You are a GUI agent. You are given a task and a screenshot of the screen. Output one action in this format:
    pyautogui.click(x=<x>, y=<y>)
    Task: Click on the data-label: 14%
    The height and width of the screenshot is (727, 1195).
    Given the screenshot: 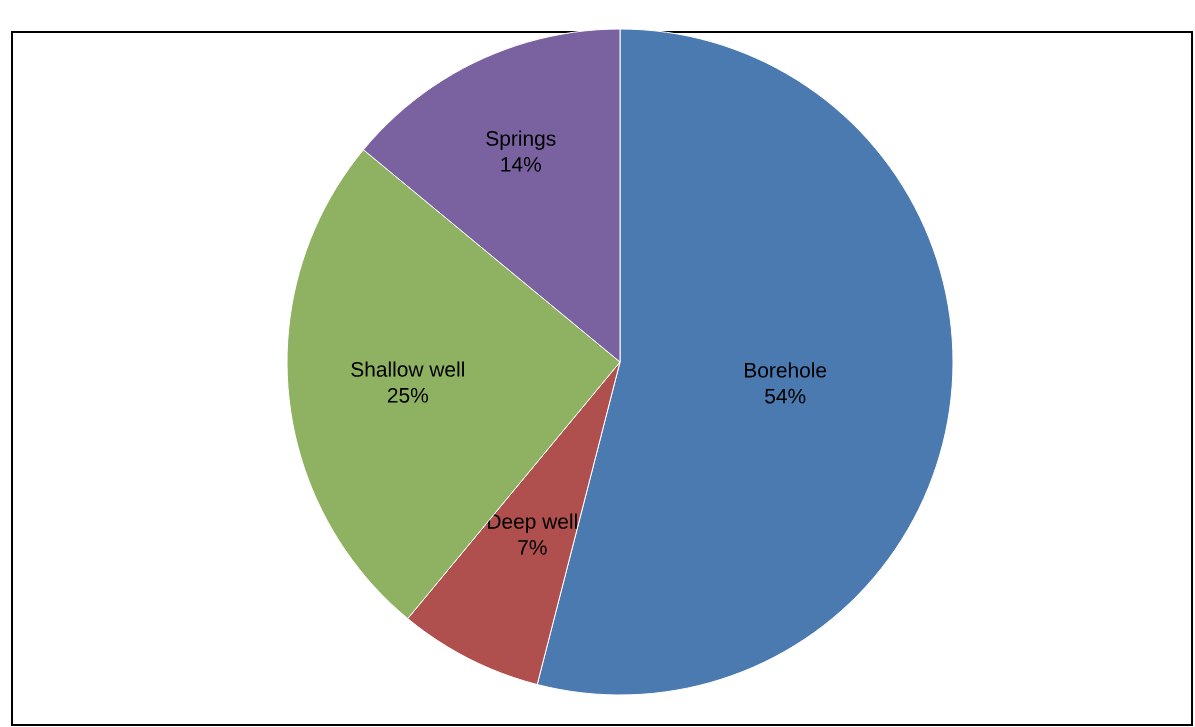 What is the action you would take?
    pyautogui.click(x=521, y=164)
    